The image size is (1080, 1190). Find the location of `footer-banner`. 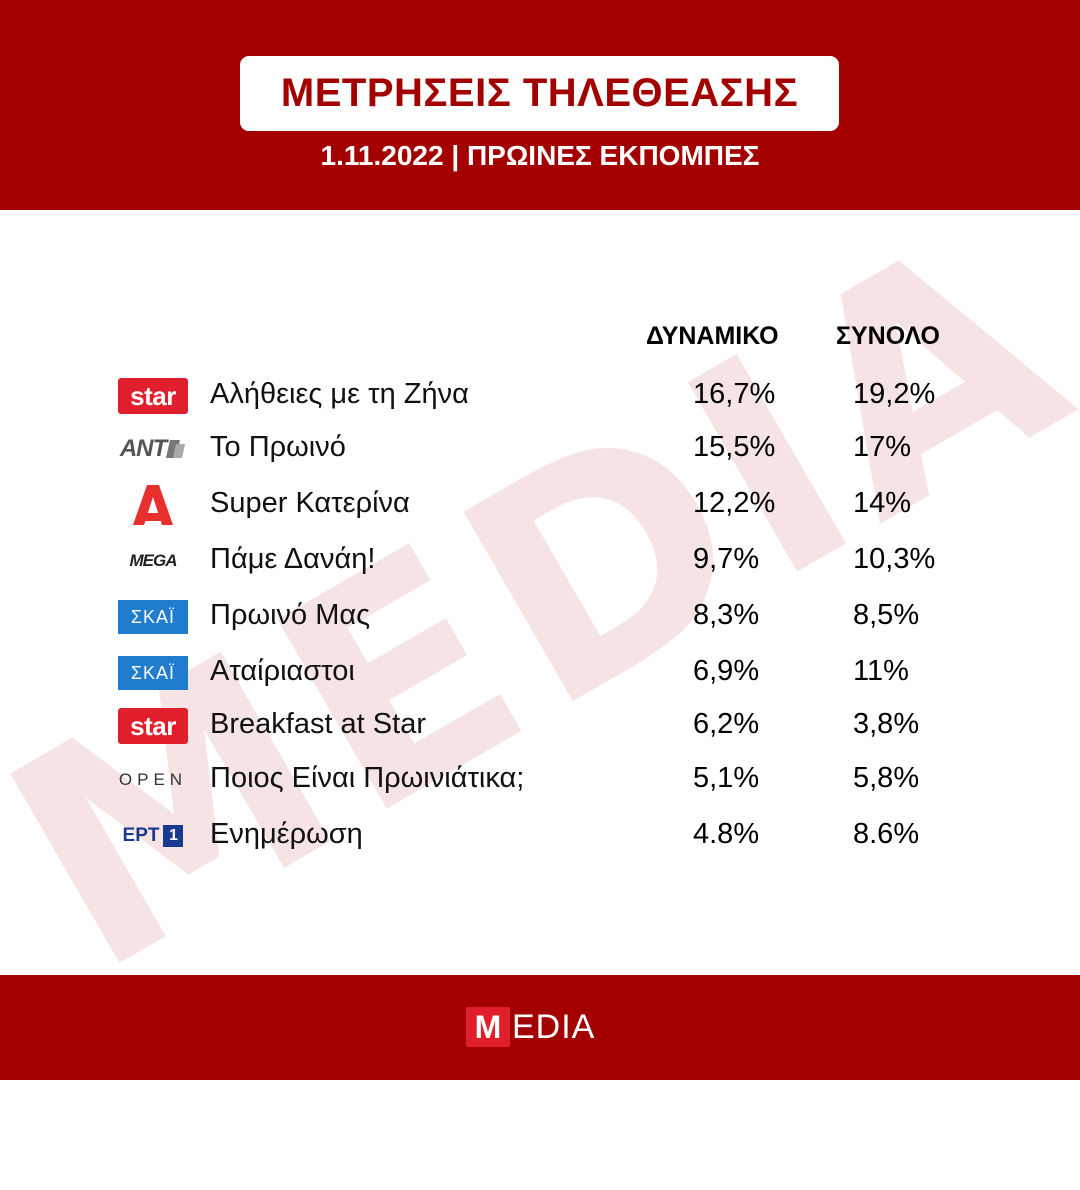

footer-banner is located at coordinates (540, 1027).